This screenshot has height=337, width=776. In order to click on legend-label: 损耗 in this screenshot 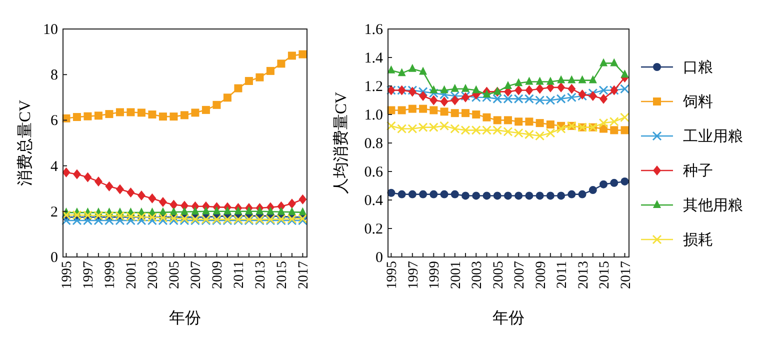, I will do `click(698, 240)`.